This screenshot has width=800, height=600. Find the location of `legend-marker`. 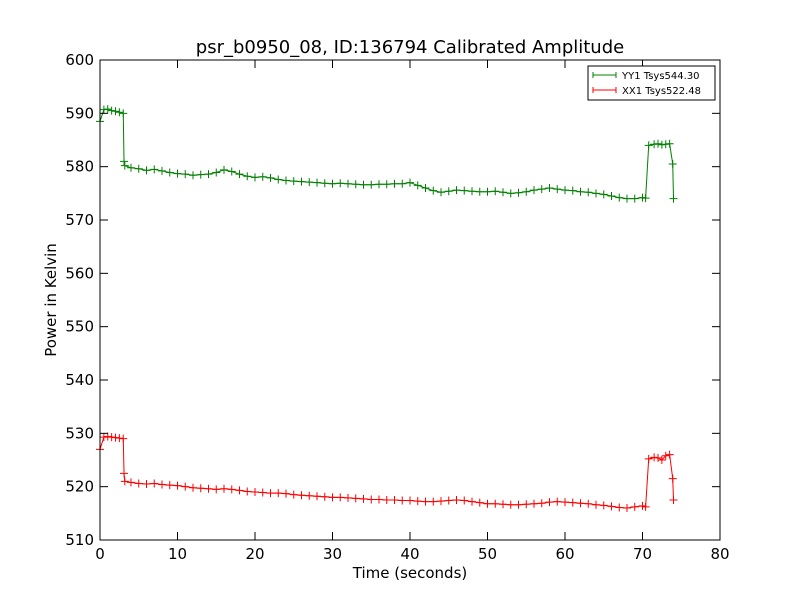

legend-marker is located at coordinates (604, 75).